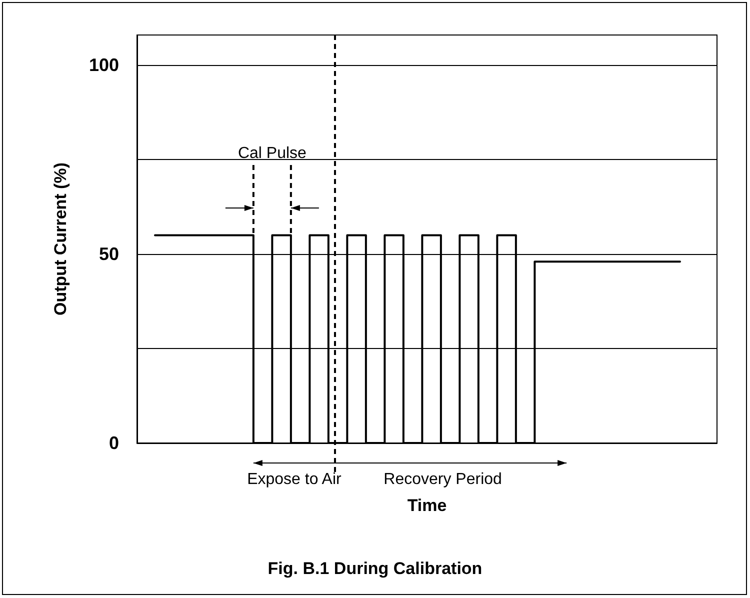  What do you see at coordinates (443, 479) in the screenshot?
I see `text: Recovery Period` at bounding box center [443, 479].